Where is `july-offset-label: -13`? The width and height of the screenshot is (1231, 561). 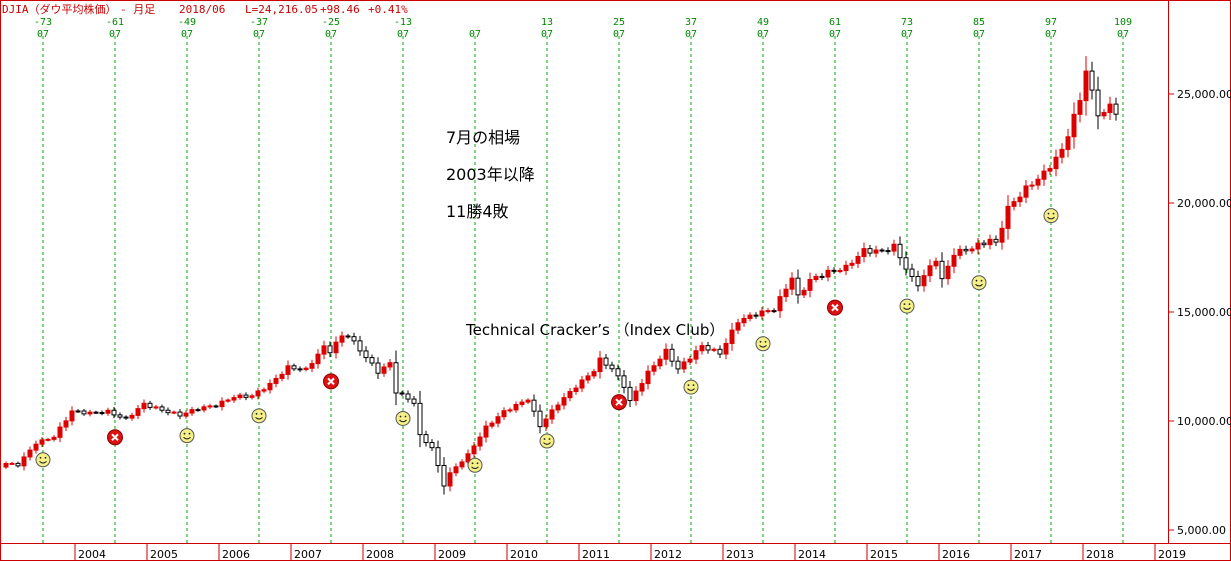
july-offset-label: -13 is located at coordinates (403, 22).